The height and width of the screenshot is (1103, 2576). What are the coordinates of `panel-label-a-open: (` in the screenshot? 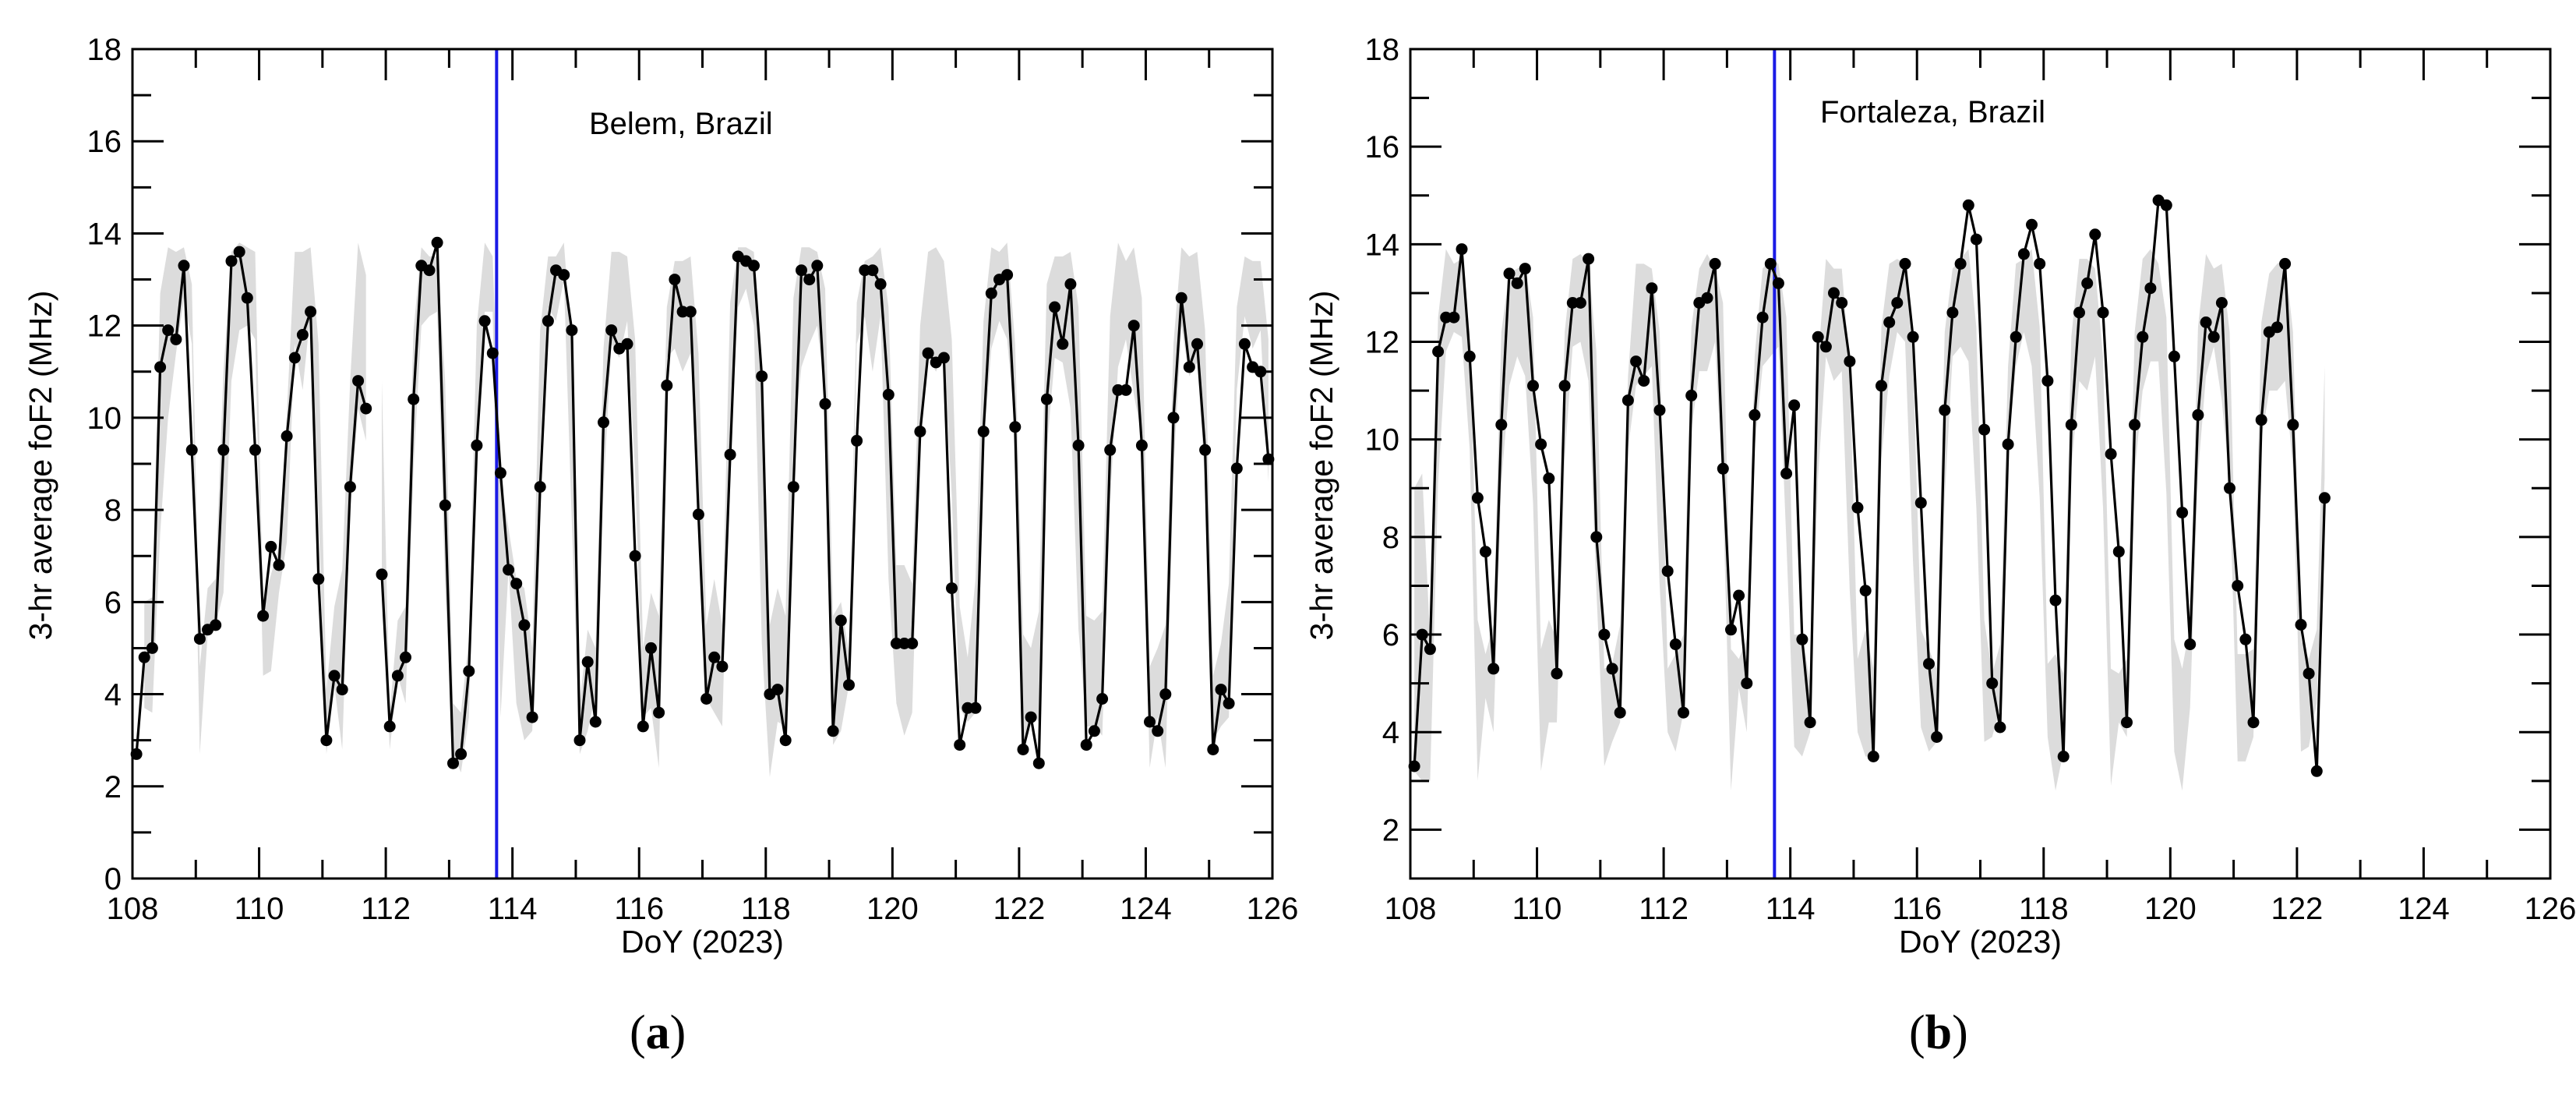 It's located at (638, 1032).